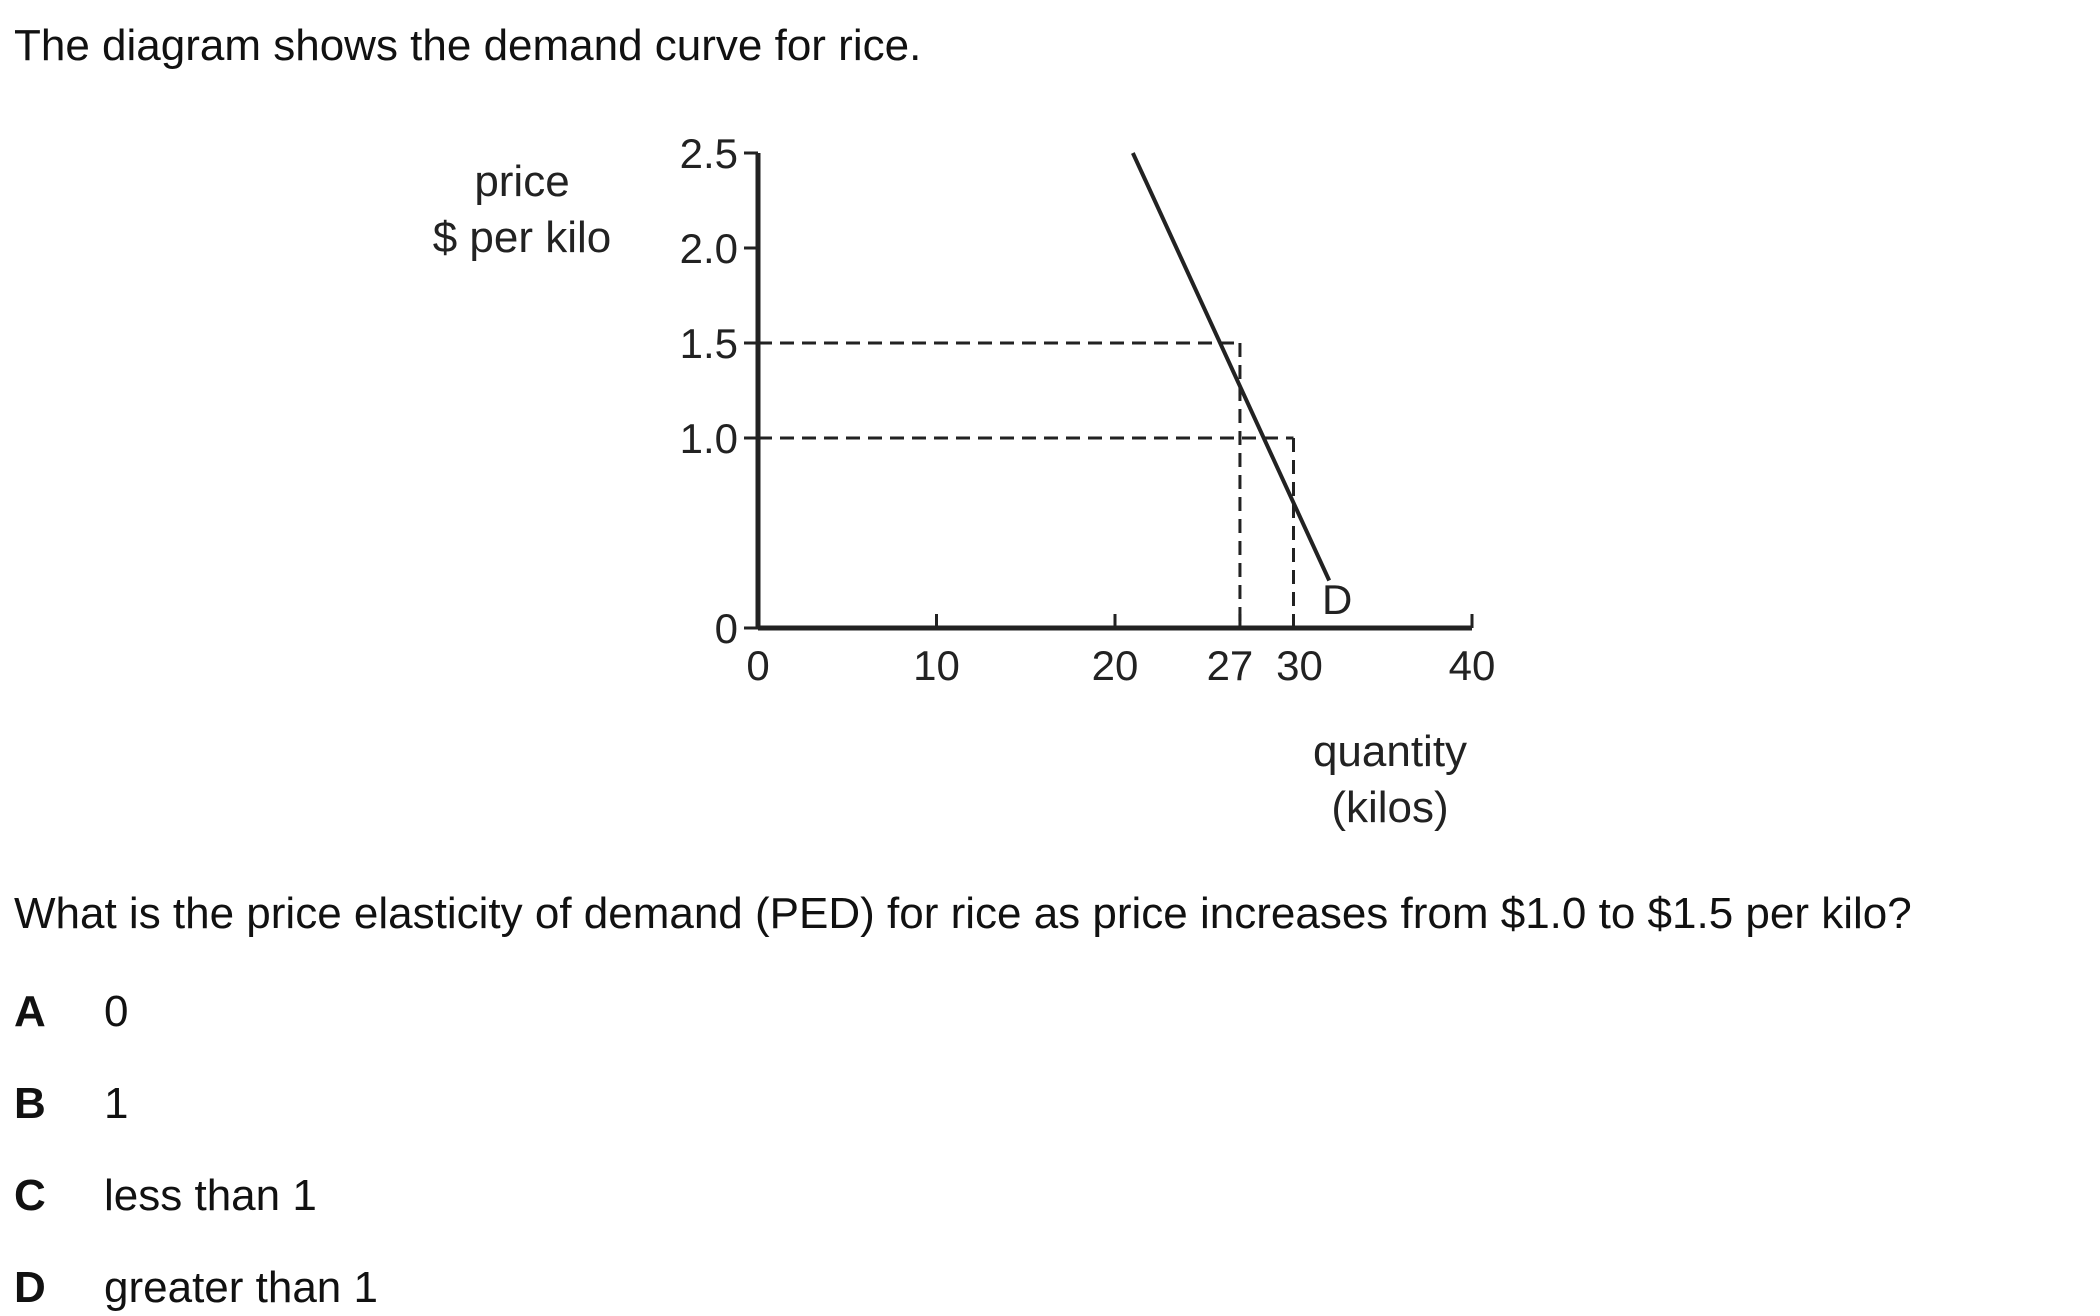 This screenshot has width=2100, height=1316. Describe the element at coordinates (116, 1103) in the screenshot. I see `option-text: 1` at that location.